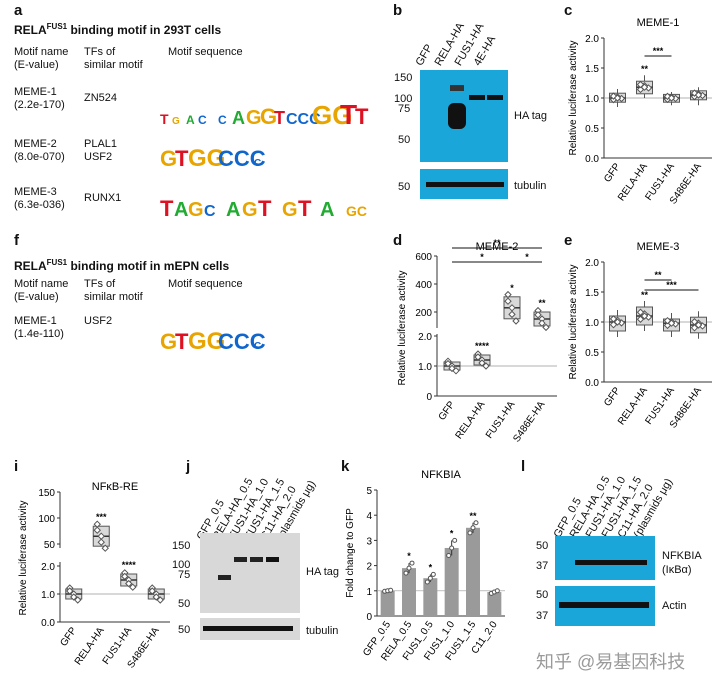 The height and width of the screenshot is (685, 720). I want to click on panel-j-letter: j, so click(188, 466).